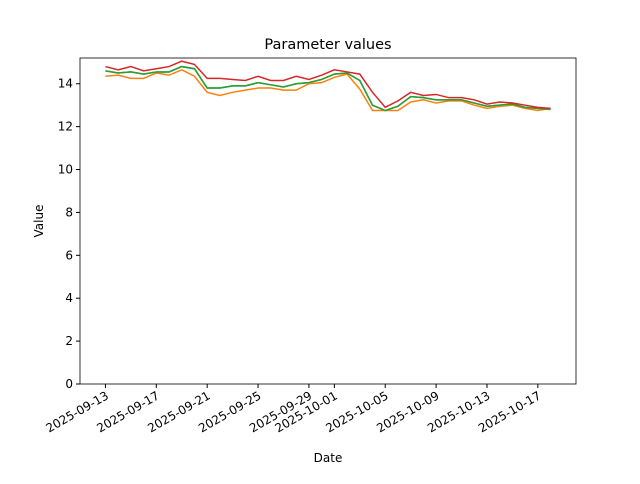 This screenshot has width=640, height=484. I want to click on y-tick-label: 10, so click(65, 170).